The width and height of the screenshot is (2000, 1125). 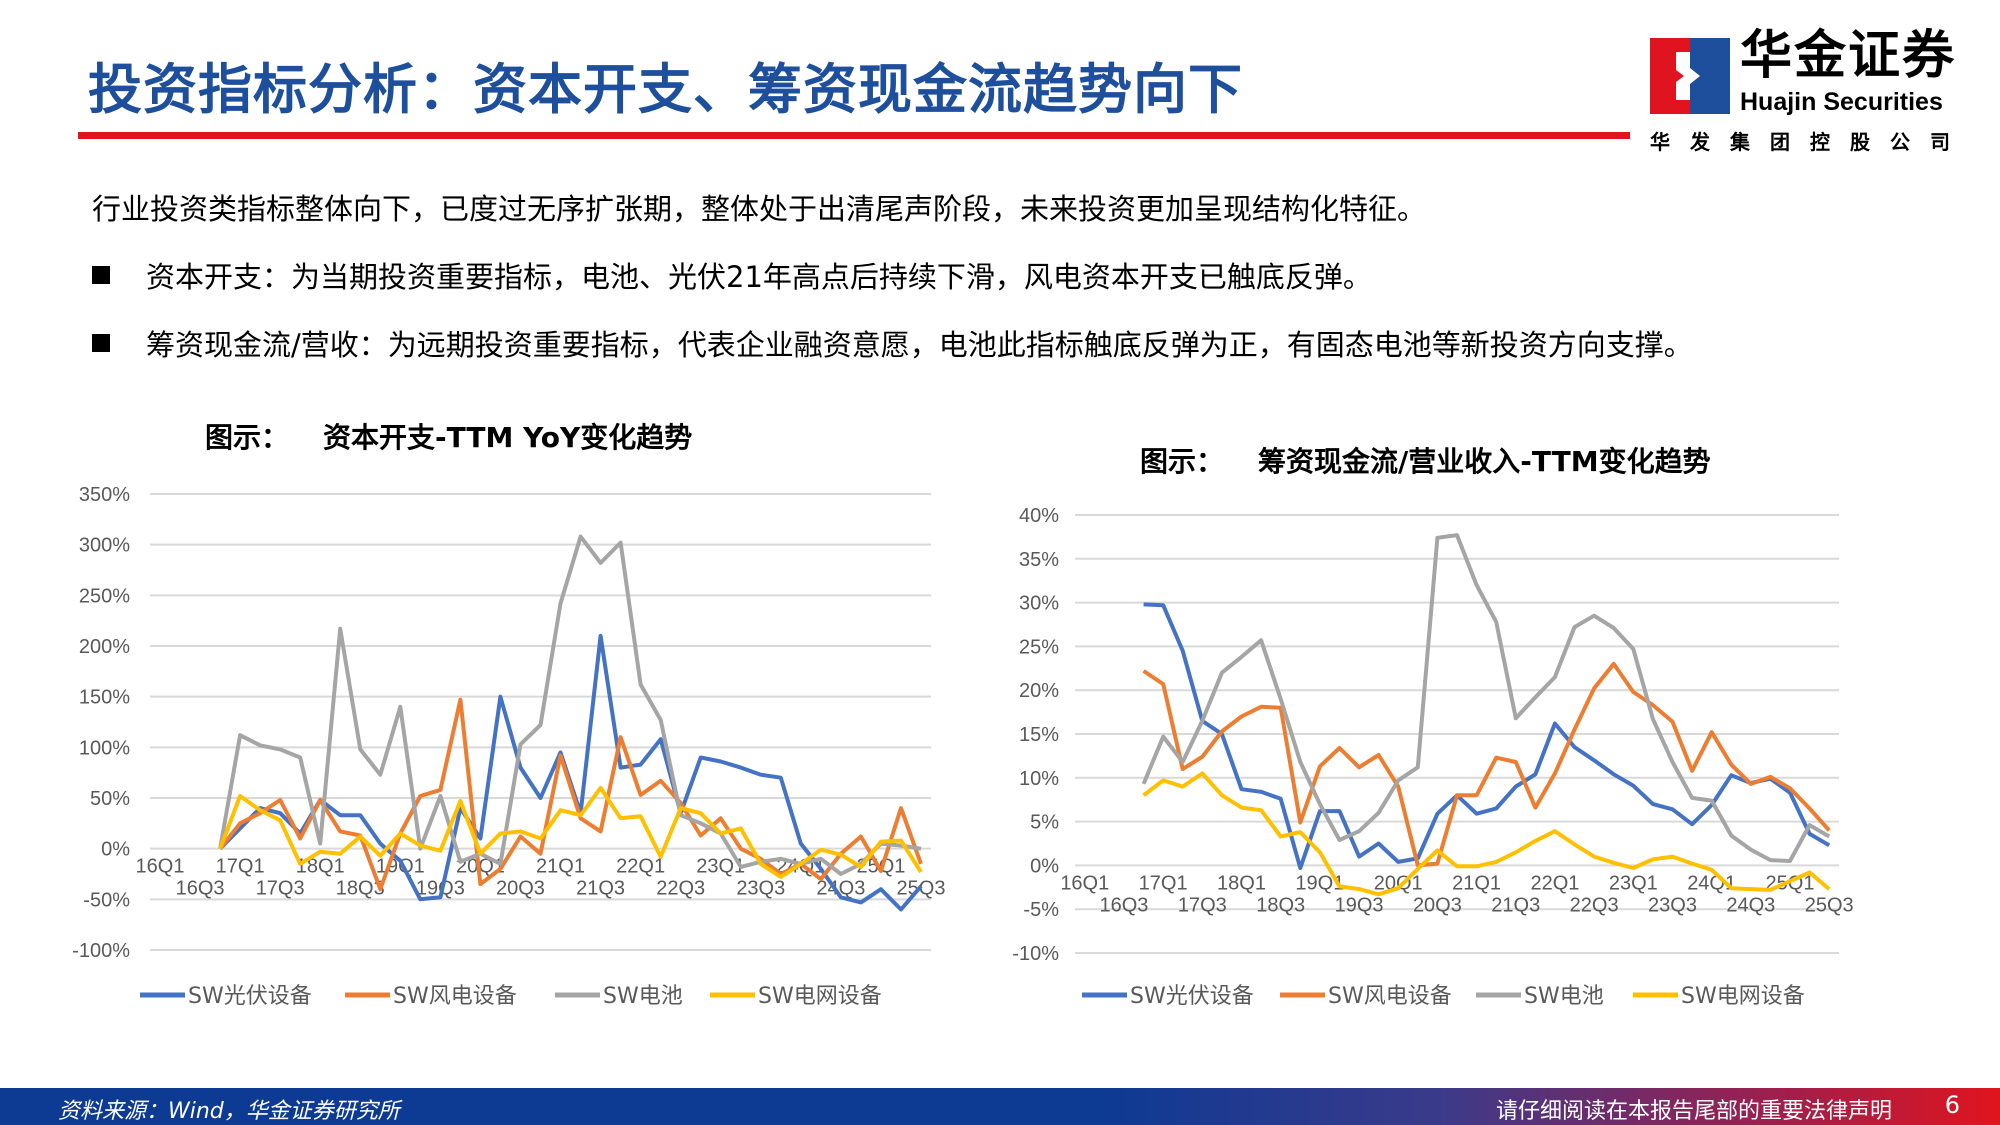 What do you see at coordinates (104, 596) in the screenshot?
I see `y-tick-label: 250%` at bounding box center [104, 596].